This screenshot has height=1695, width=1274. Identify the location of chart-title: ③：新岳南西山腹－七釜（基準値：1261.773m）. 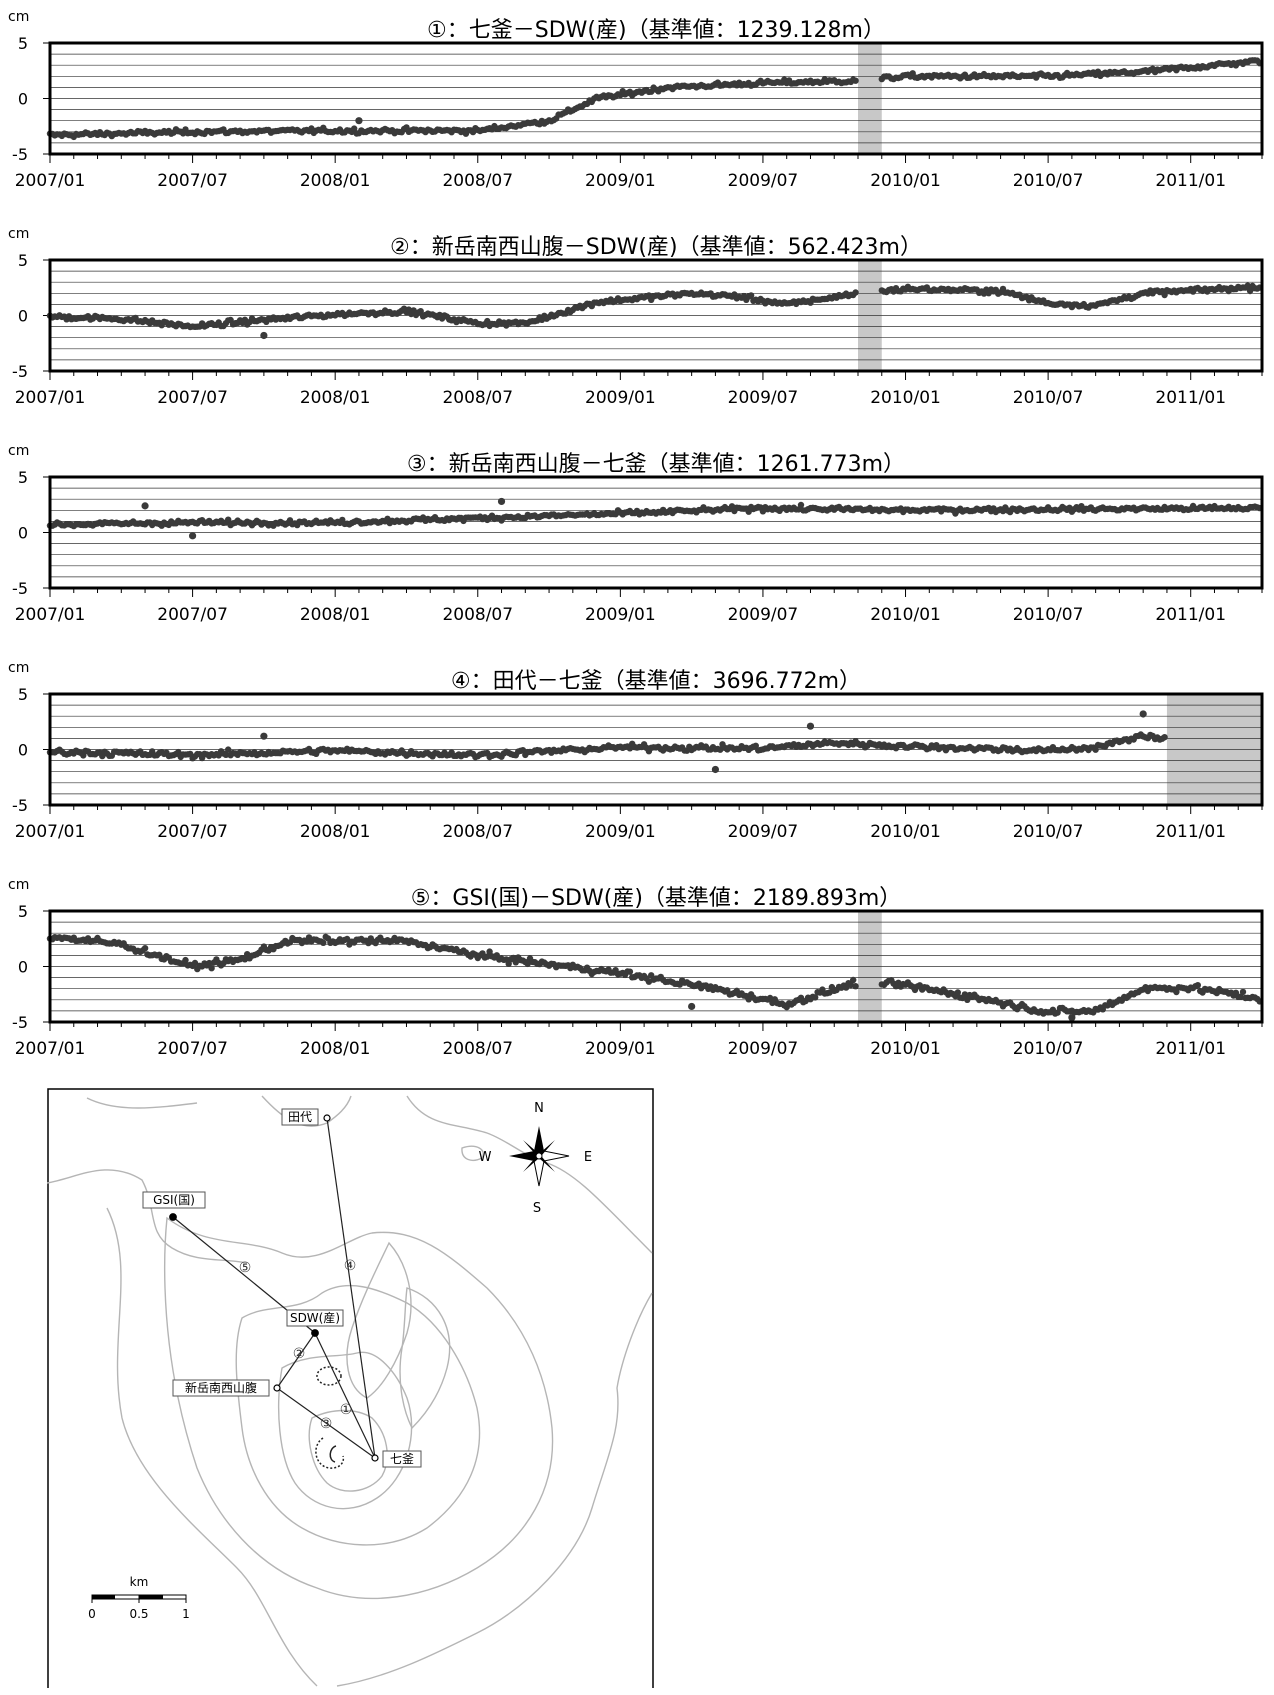
(656, 464).